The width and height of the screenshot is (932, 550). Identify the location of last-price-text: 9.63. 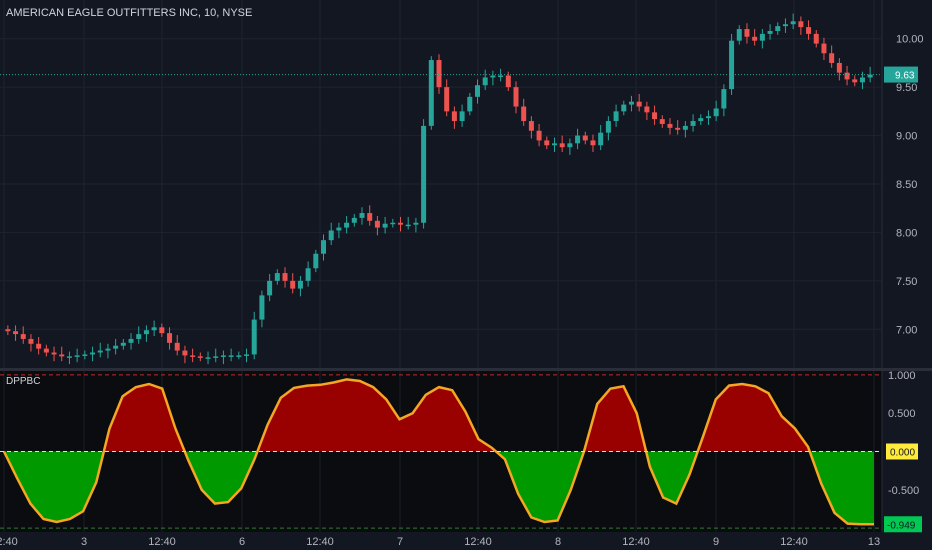
(905, 76).